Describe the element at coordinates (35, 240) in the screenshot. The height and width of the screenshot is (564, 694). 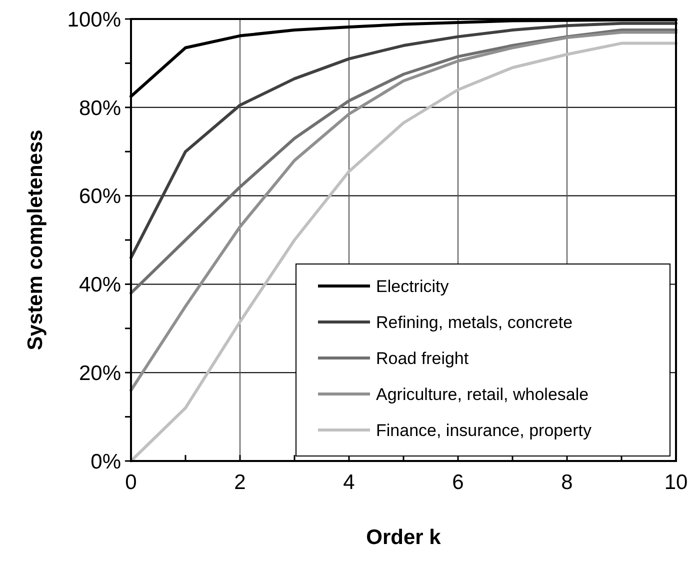
I see `y-axis-title: System completeness` at that location.